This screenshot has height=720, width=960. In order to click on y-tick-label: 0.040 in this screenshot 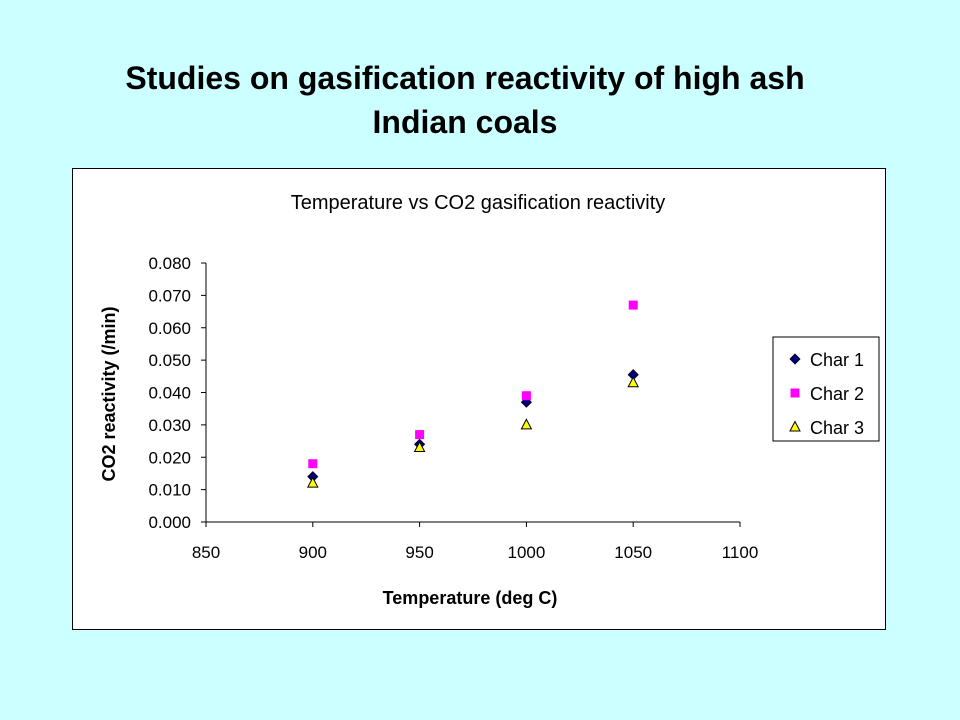, I will do `click(169, 393)`.